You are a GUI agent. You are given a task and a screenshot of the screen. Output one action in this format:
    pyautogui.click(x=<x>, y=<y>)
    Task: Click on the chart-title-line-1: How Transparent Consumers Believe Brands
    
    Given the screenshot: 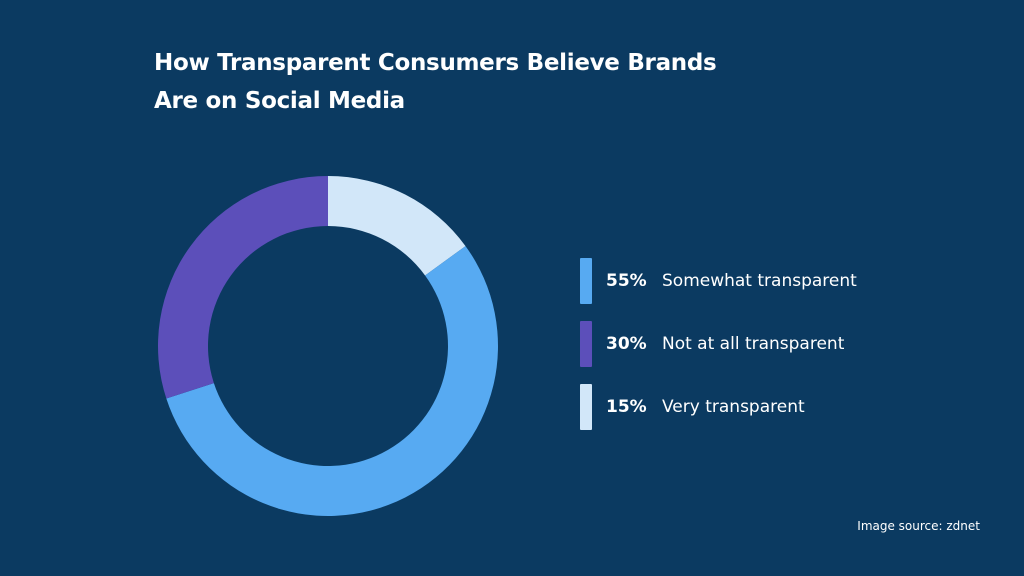 What is the action you would take?
    pyautogui.click(x=435, y=63)
    